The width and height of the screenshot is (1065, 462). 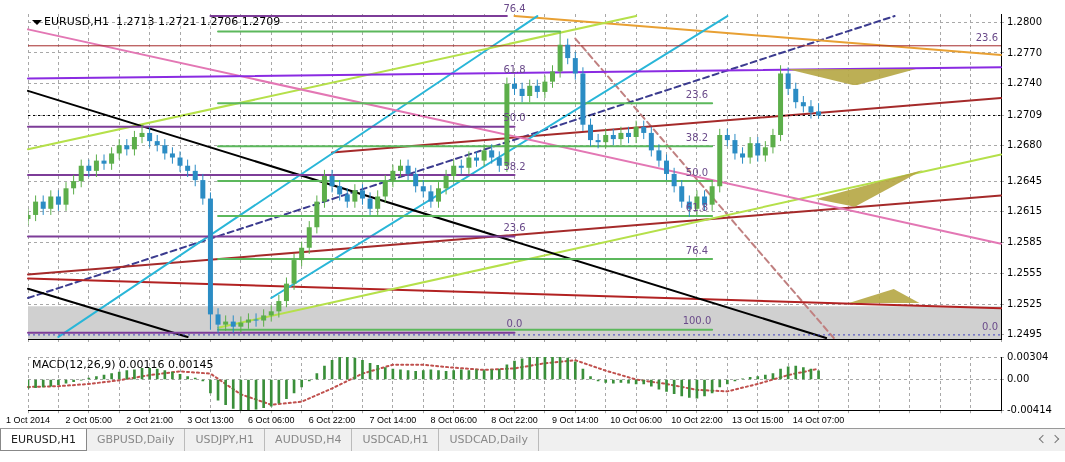 I want to click on y-tick-label: 1.2495, so click(x=1024, y=334).